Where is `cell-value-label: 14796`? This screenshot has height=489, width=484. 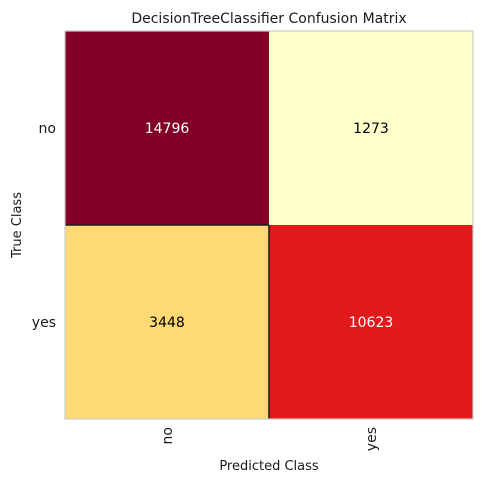 cell-value-label: 14796 is located at coordinates (167, 129).